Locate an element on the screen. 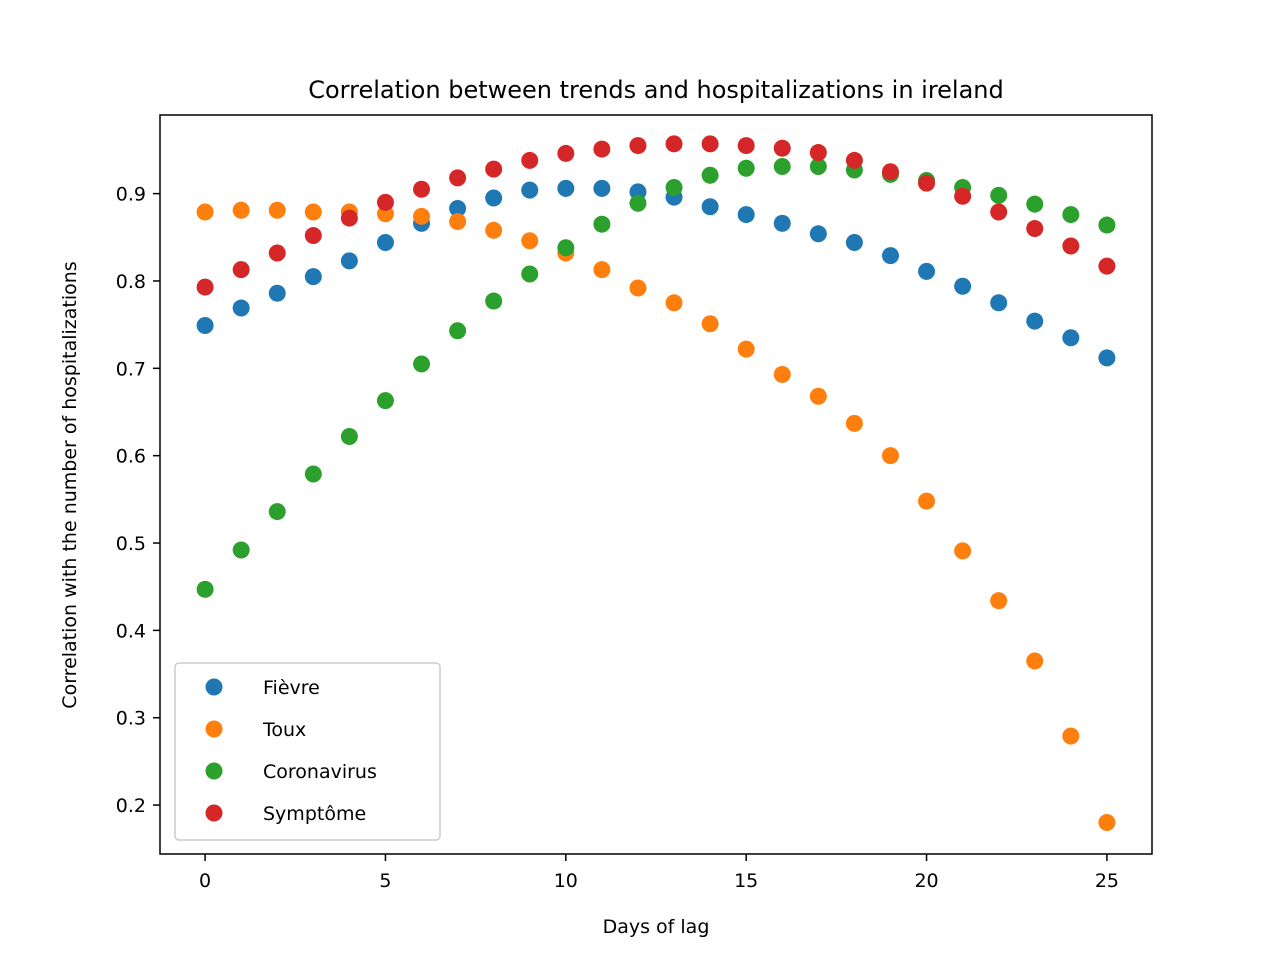 The image size is (1280, 960). y-tick-label: 0.4 is located at coordinates (131, 631).